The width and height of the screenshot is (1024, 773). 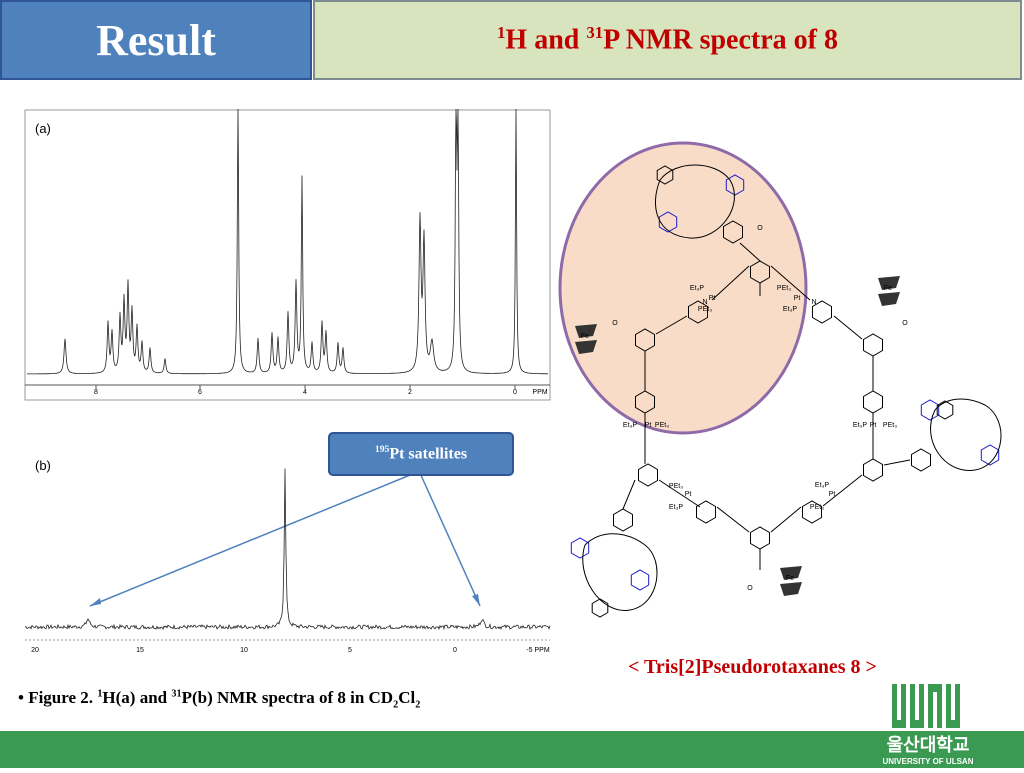 What do you see at coordinates (966, 434) in the screenshot?
I see `crown` at bounding box center [966, 434].